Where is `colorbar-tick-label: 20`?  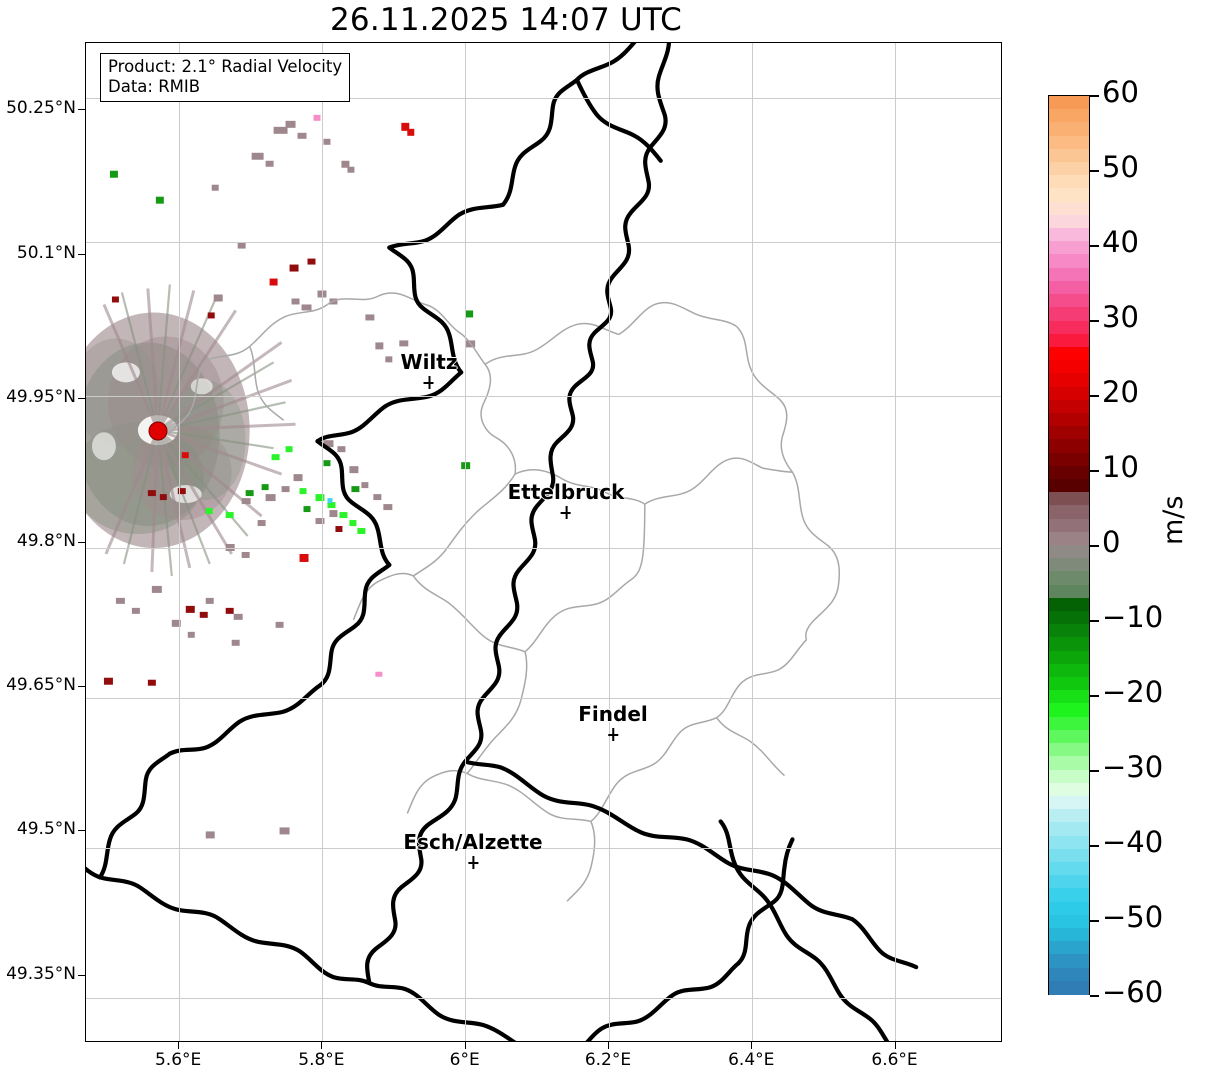
colorbar-tick-label: 20 is located at coordinates (1120, 392).